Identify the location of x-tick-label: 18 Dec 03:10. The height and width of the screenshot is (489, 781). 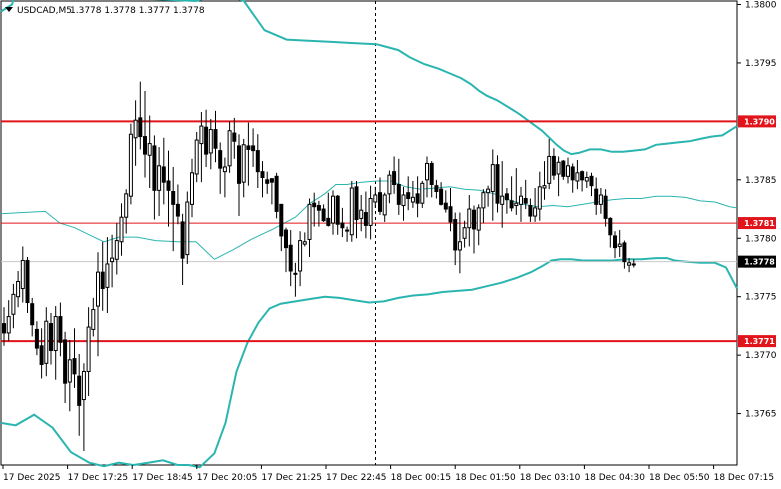
(550, 478).